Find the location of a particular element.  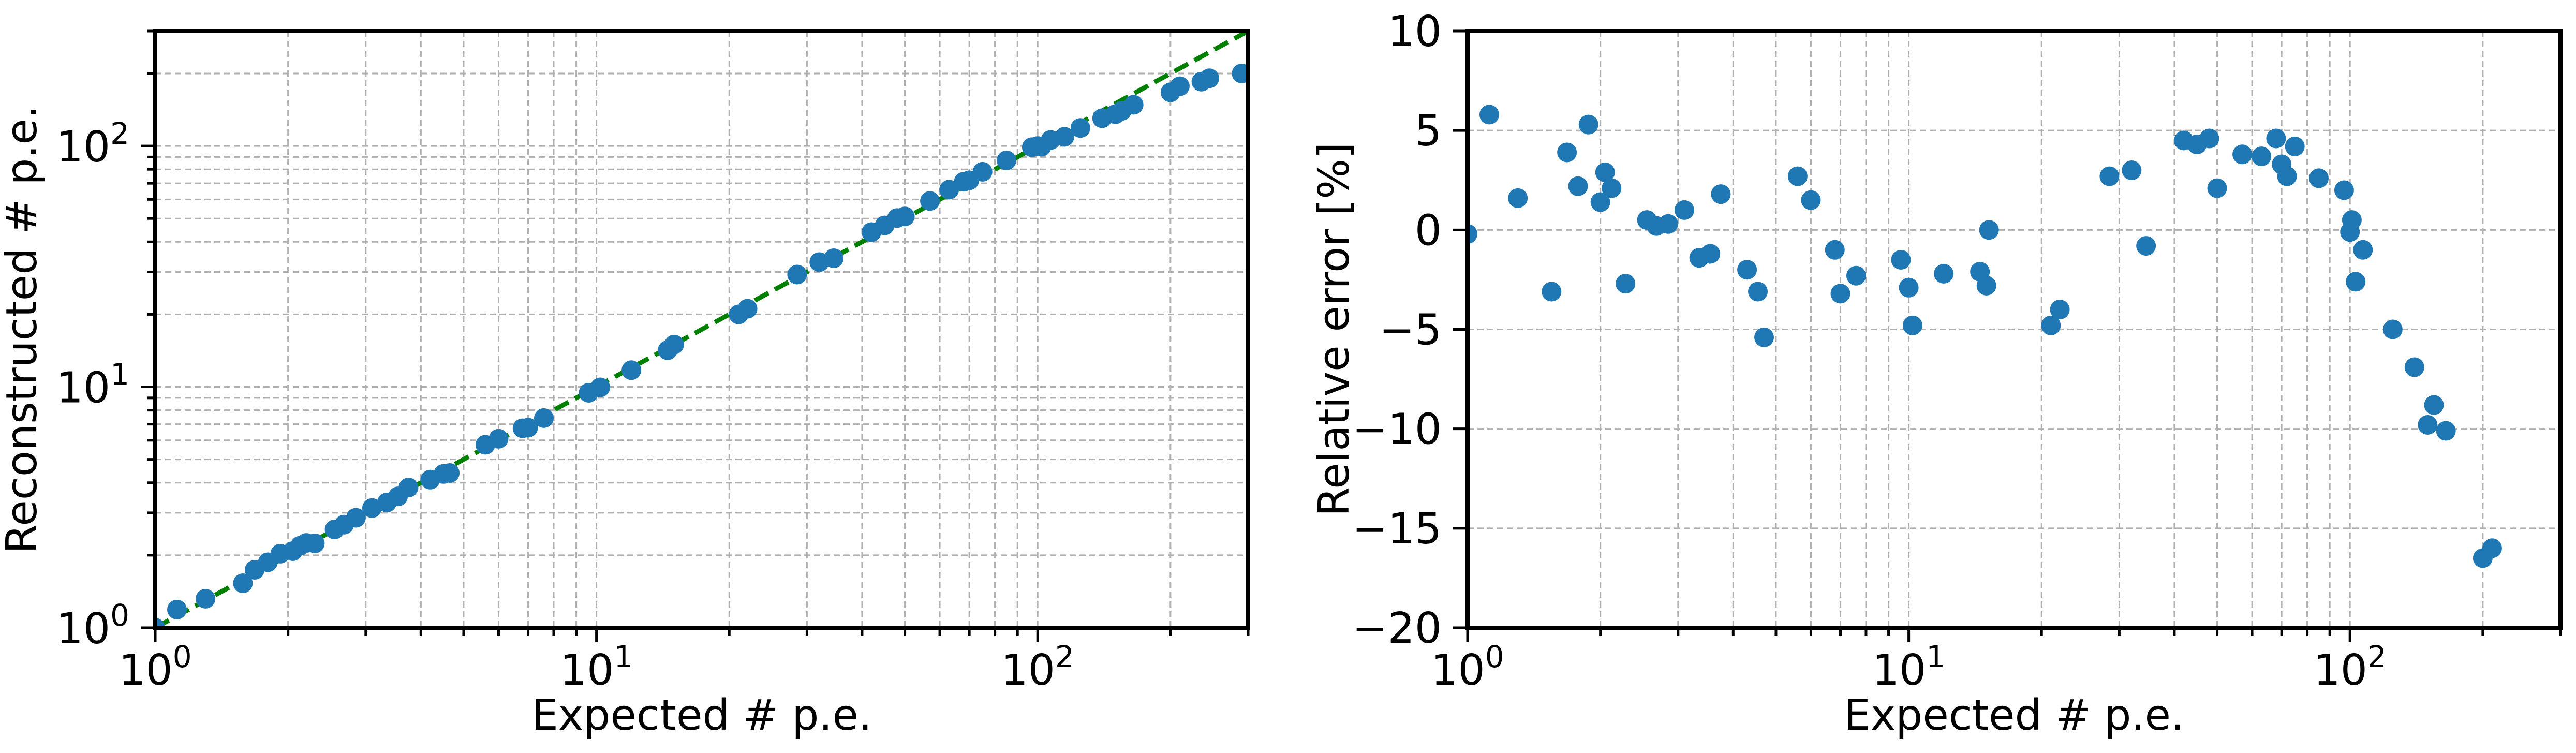

y-axis-label: Reconstructed # p.e. is located at coordinates (23, 330).